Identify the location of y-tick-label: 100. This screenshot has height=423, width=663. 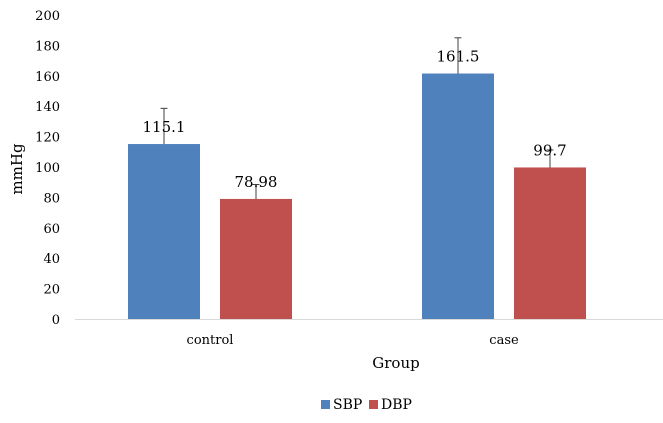
(47, 168).